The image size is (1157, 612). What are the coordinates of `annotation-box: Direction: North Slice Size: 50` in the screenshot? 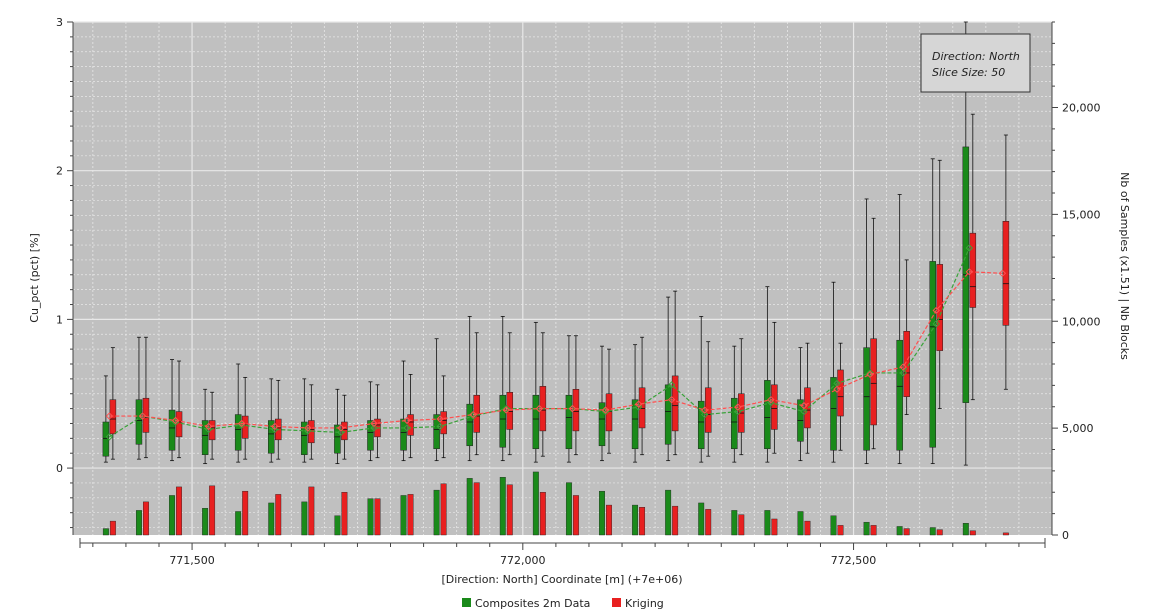 It's located at (975, 63).